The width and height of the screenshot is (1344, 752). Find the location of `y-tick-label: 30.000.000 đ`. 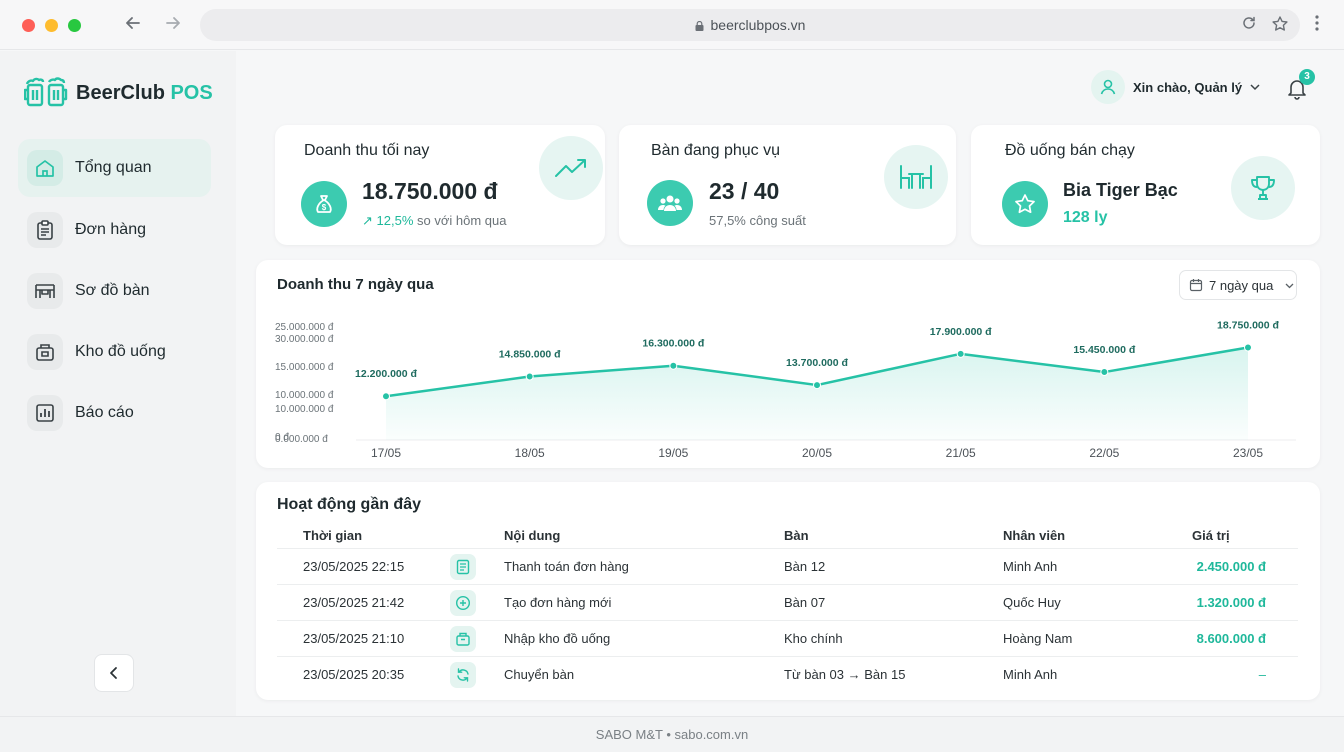

y-tick-label: 30.000.000 đ is located at coordinates (304, 339).